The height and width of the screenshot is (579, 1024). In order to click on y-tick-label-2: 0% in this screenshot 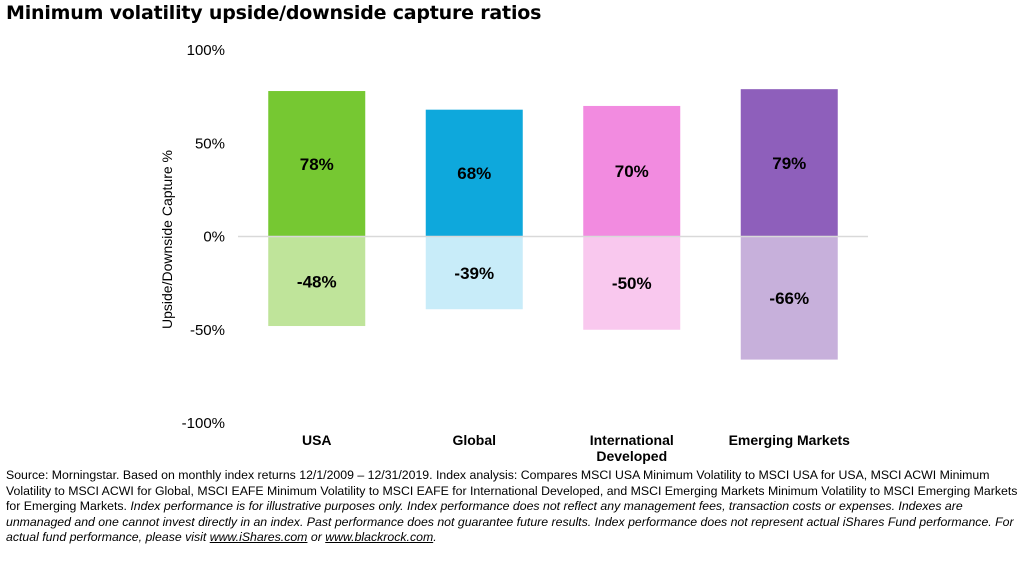, I will do `click(214, 237)`.